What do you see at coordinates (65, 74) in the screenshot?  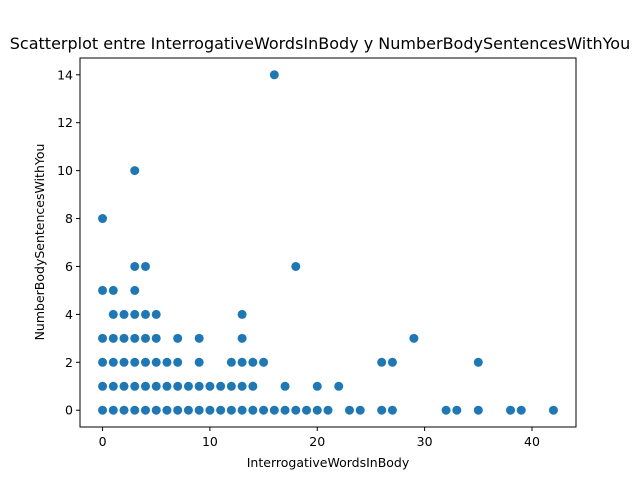 I see `y-tick-label: 14` at bounding box center [65, 74].